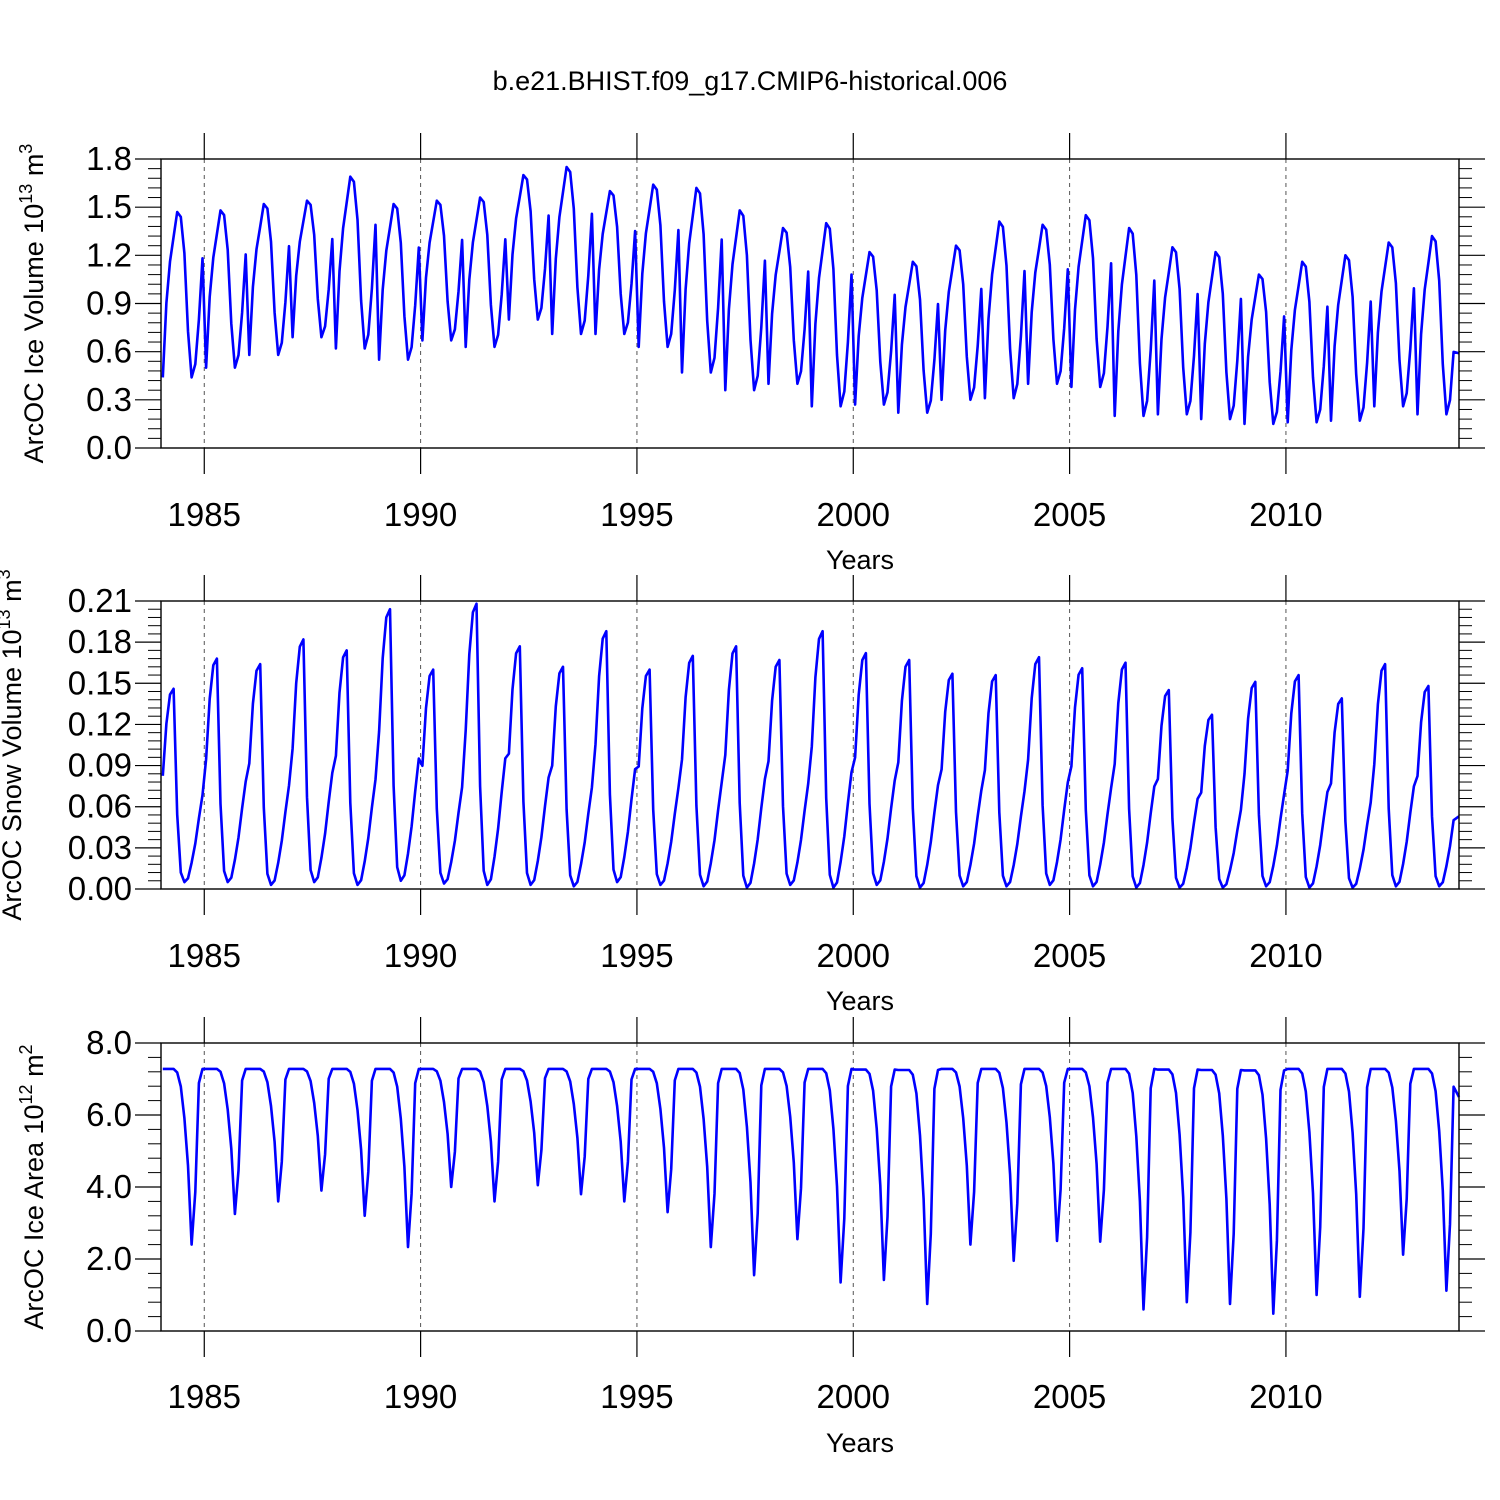  Describe the element at coordinates (13, 774) in the screenshot. I see `y-axis-label-text: ArcOC Snow Volume 10` at that location.